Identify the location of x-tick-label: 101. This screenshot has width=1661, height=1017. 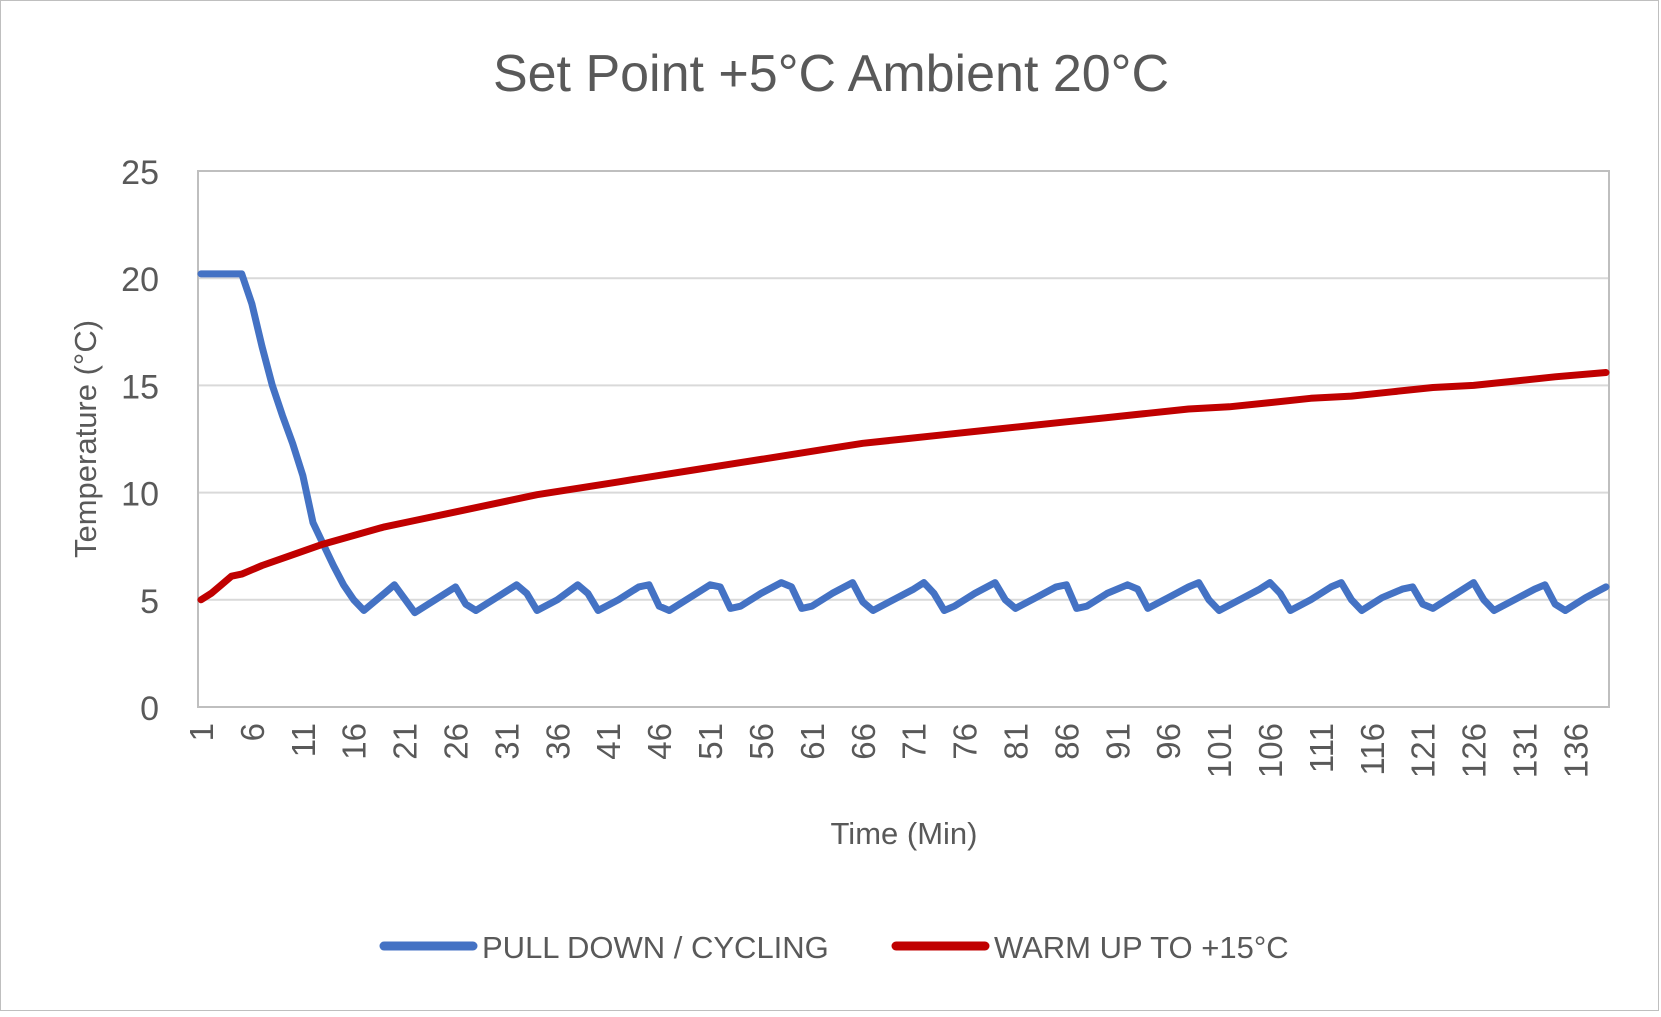
(1219, 750).